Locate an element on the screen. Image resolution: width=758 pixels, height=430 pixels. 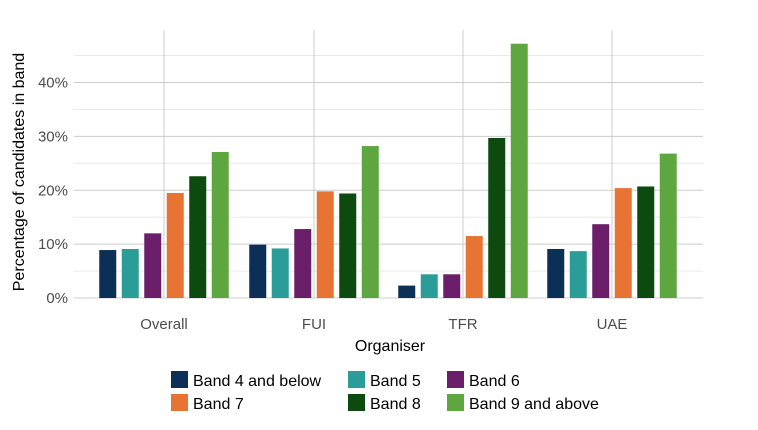
legend-item: Band 4 and below is located at coordinates (246, 380).